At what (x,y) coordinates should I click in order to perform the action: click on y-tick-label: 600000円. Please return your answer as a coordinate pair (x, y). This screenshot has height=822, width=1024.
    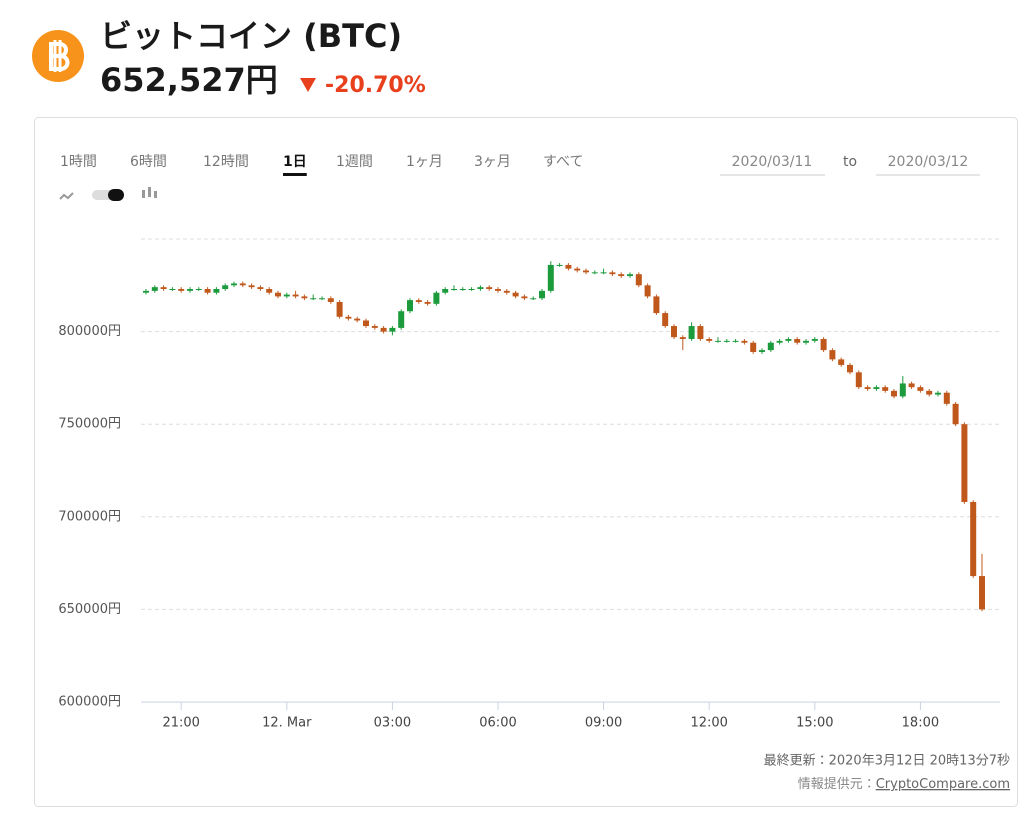
    Looking at the image, I should click on (89, 702).